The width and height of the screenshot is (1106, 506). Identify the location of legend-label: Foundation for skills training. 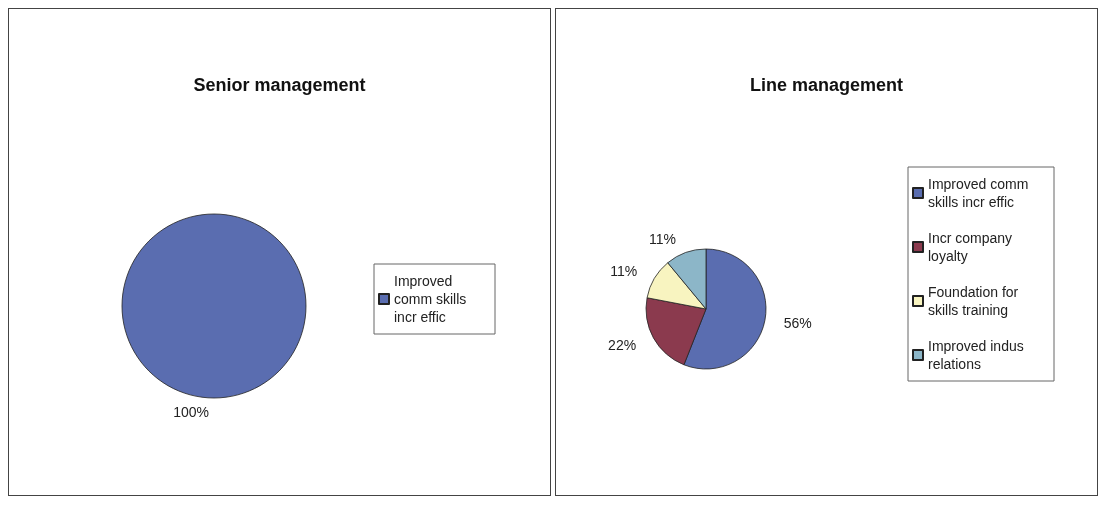
(975, 301).